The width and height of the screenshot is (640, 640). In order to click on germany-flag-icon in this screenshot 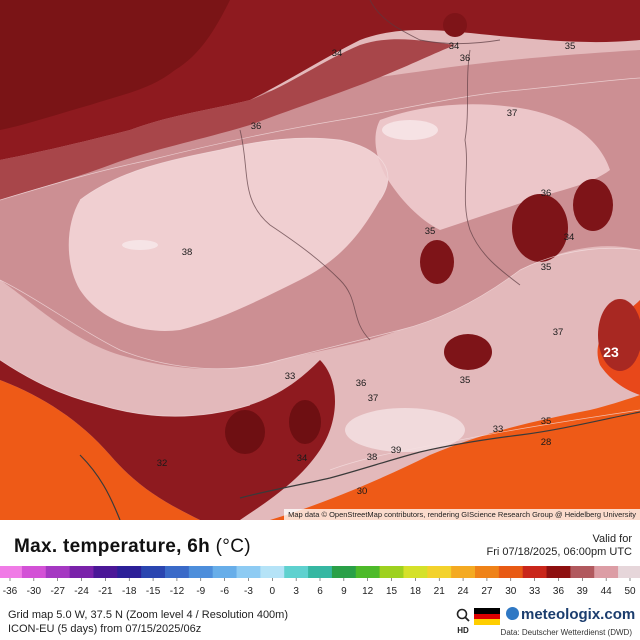, I will do `click(487, 616)`.